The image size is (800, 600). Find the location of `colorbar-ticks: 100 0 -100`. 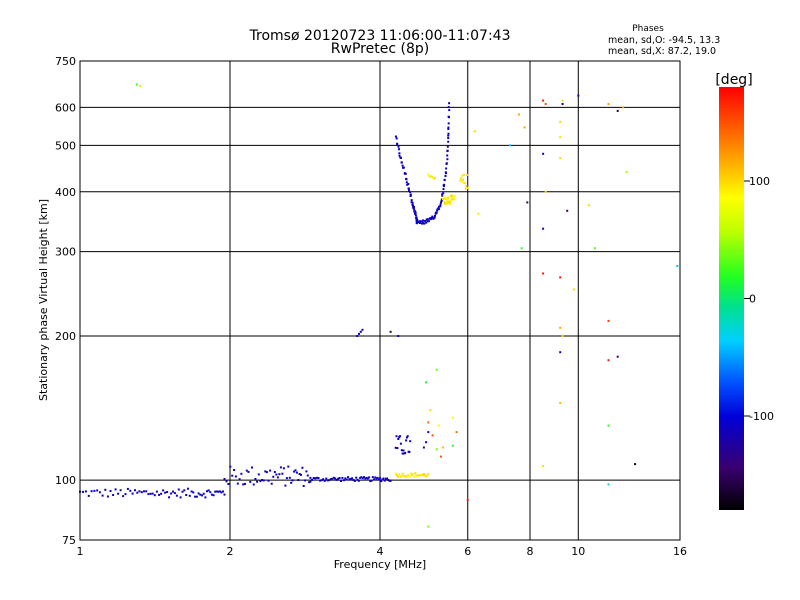

colorbar-ticks: 100 0 -100 is located at coordinates (759, 299).